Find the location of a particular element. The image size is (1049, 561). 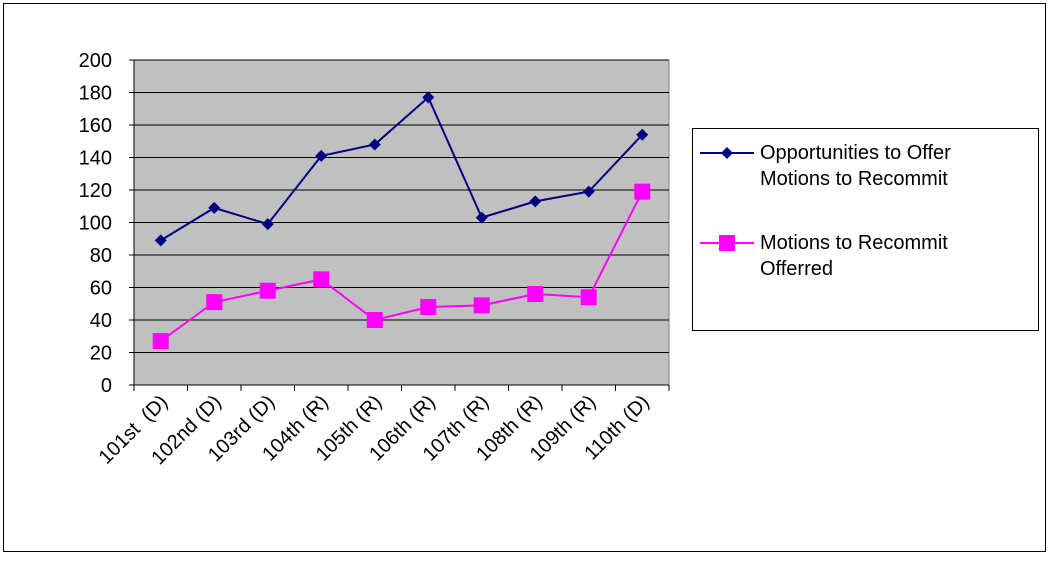

y-tick-label: 60 is located at coordinates (101, 289).